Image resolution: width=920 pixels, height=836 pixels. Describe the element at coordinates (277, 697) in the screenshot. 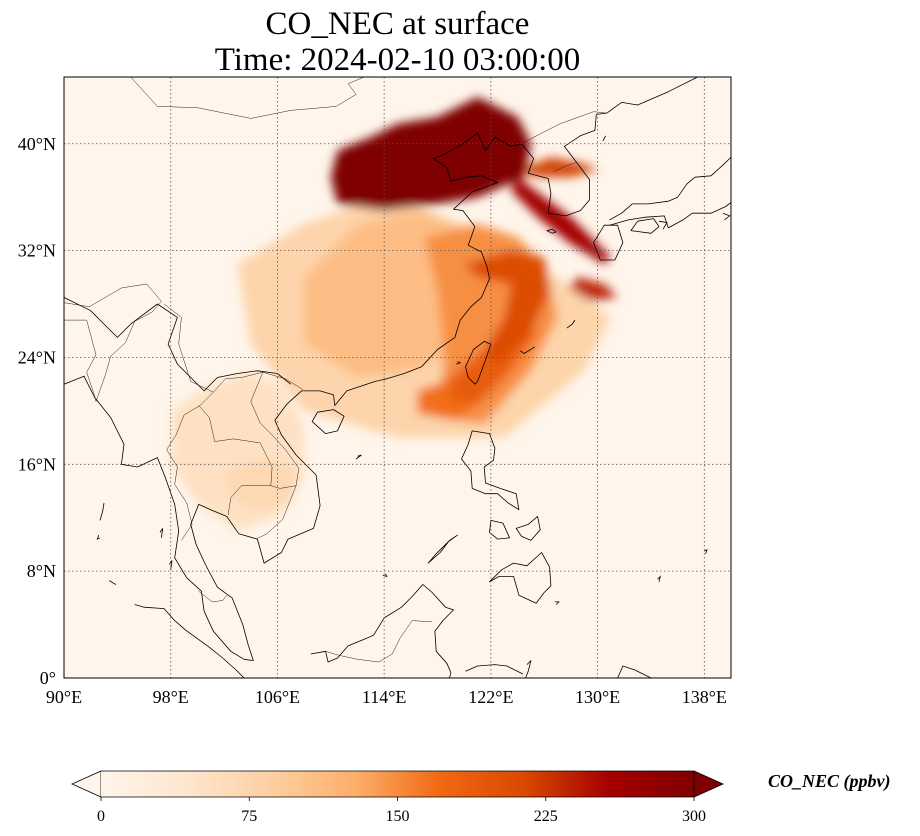

I see `longitude-tick-label: 106°E` at that location.